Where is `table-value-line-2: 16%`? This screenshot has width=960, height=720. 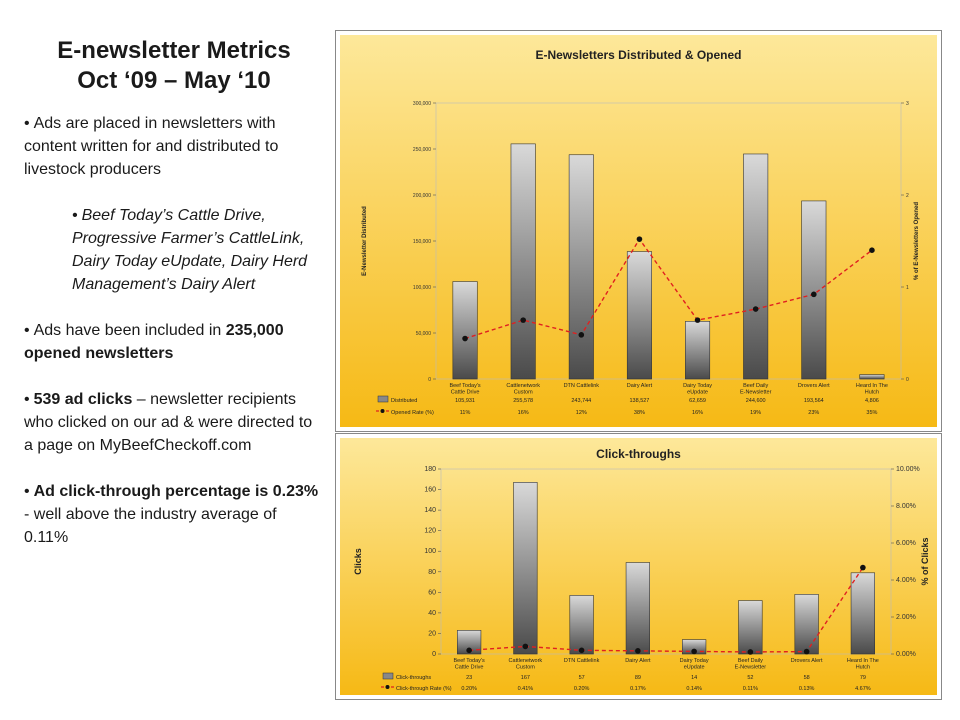 table-value-line-2: 16% is located at coordinates (523, 413).